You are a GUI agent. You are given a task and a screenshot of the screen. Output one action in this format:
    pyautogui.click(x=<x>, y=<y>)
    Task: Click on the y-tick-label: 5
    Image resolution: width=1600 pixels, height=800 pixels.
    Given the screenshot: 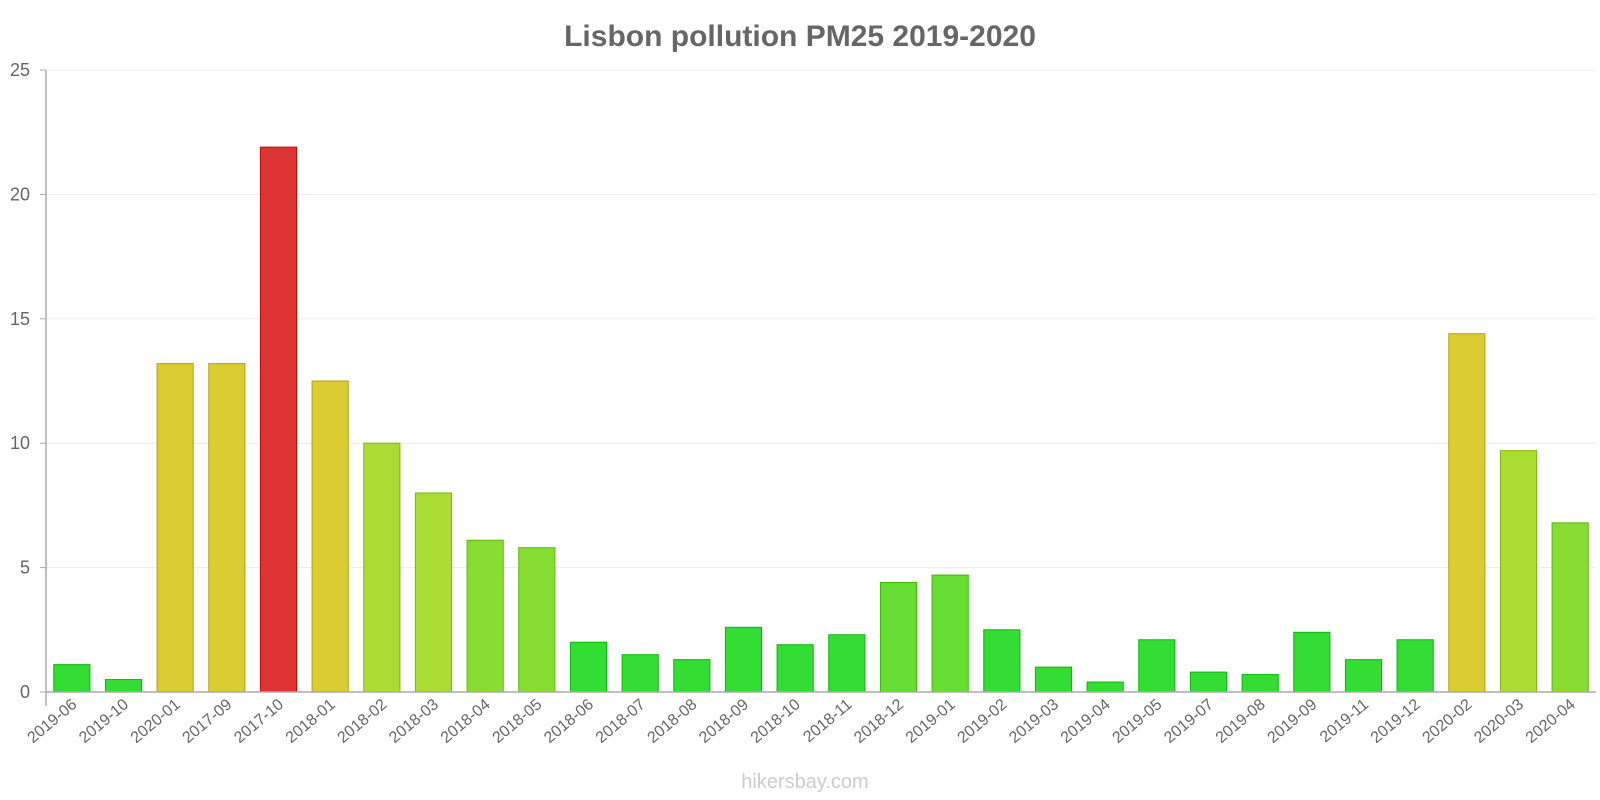 What is the action you would take?
    pyautogui.click(x=25, y=568)
    